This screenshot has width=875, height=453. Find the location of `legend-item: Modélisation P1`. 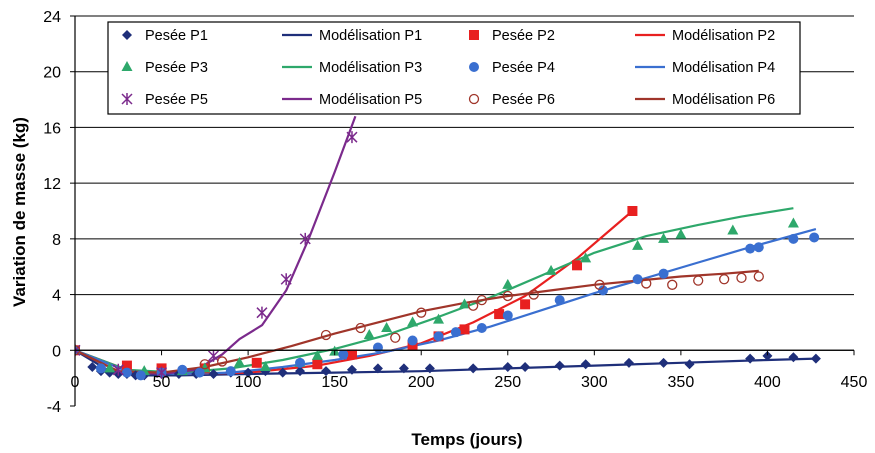

legend-item: Modélisation P1 is located at coordinates (352, 36).